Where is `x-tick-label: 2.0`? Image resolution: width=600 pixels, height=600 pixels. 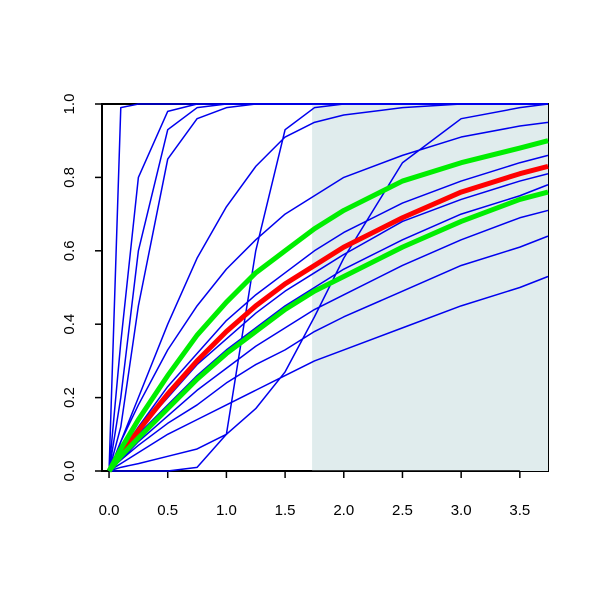 x-tick-label: 2.0 is located at coordinates (343, 510).